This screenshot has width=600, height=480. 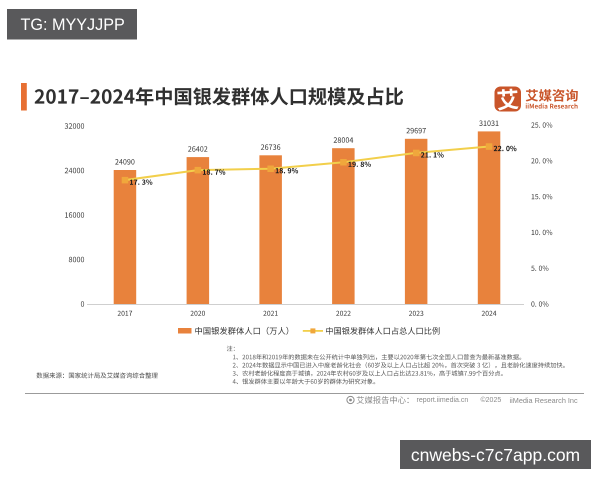 I want to click on svg-text: cnwebs-c7c7app.com, so click(x=495, y=455).